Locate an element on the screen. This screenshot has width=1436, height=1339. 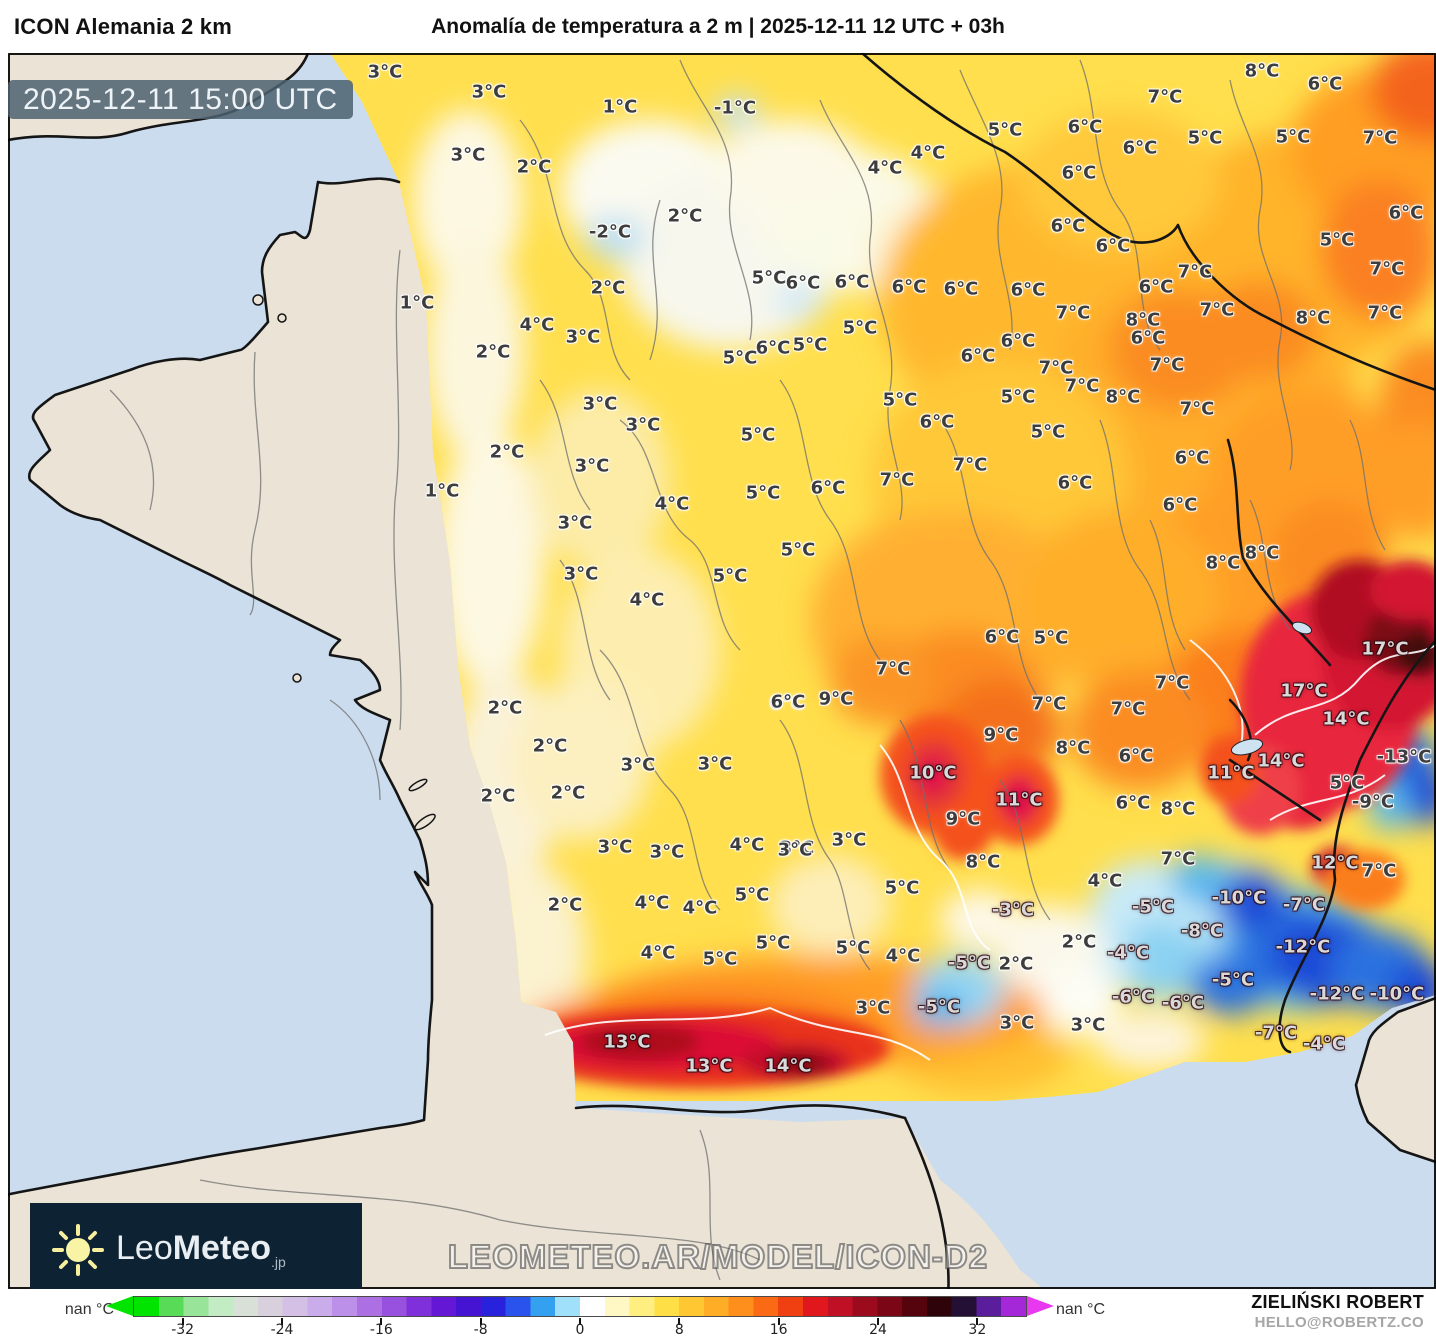
colorbar-tick-label: 16 is located at coordinates (778, 1330).